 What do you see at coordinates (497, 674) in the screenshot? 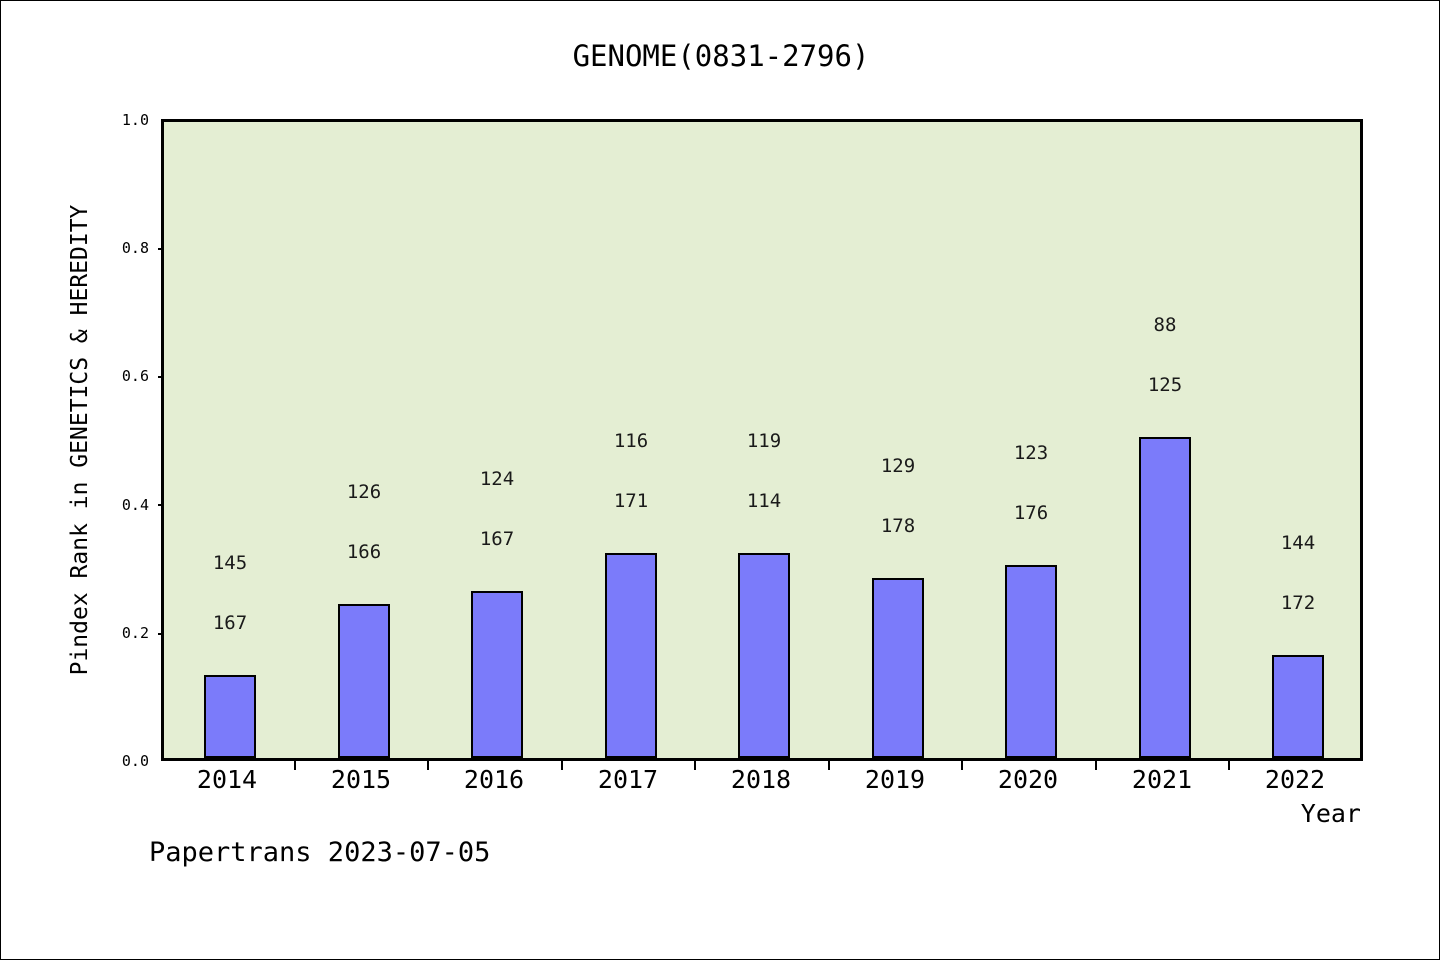
I see `bar-2016` at bounding box center [497, 674].